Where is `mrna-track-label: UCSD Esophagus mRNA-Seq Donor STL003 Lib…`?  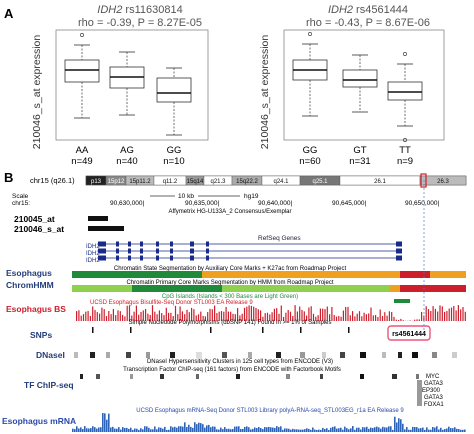 mrna-track-label: UCSD Esophagus mRNA-Seq Donor STL003 Lib… is located at coordinates (270, 411).